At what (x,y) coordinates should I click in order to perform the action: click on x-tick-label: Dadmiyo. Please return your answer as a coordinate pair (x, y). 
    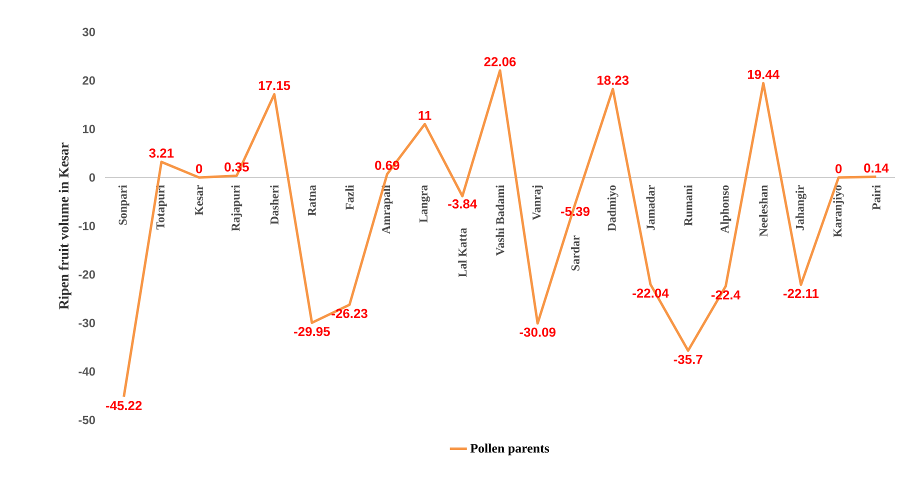
    Looking at the image, I should click on (612, 208).